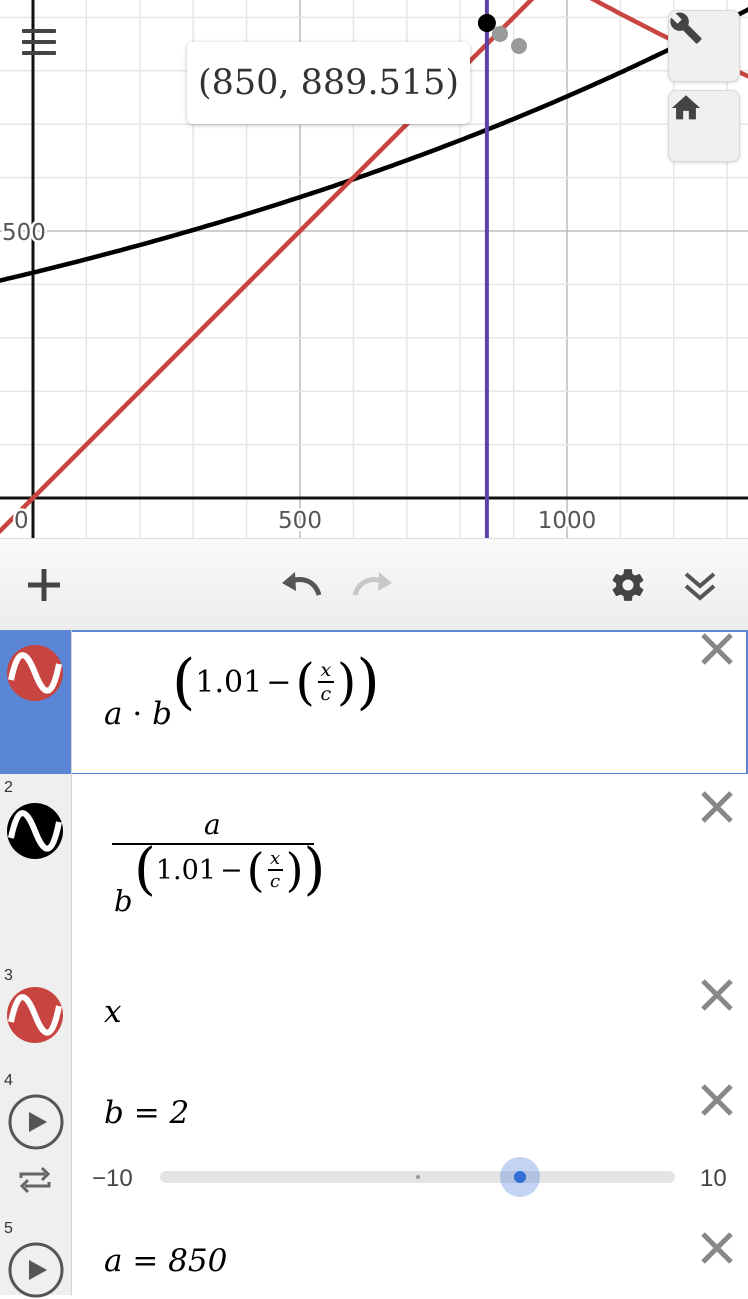 The width and height of the screenshot is (748, 1299). I want to click on redo-button, so click(373, 585).